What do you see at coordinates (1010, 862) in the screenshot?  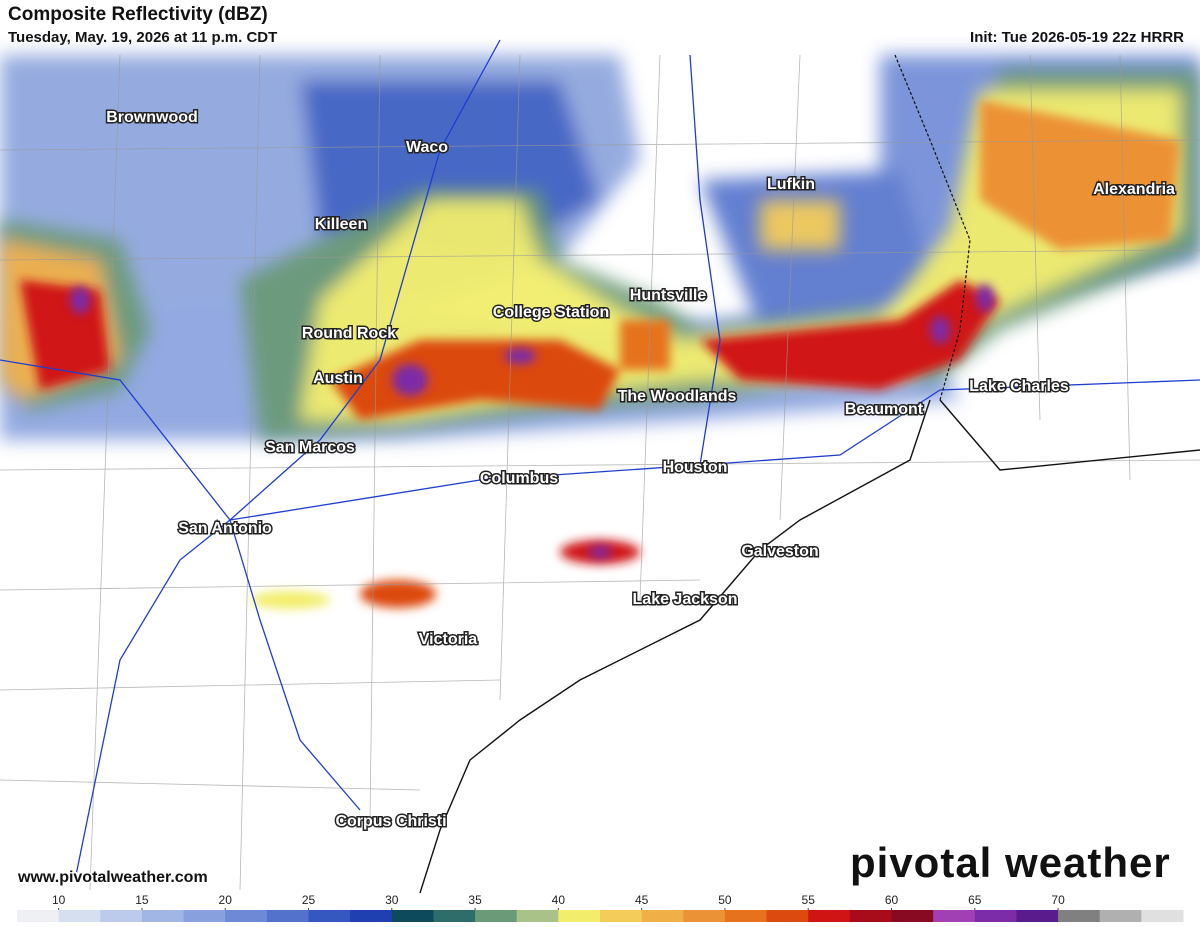 I see `logo: pivotal weather` at bounding box center [1010, 862].